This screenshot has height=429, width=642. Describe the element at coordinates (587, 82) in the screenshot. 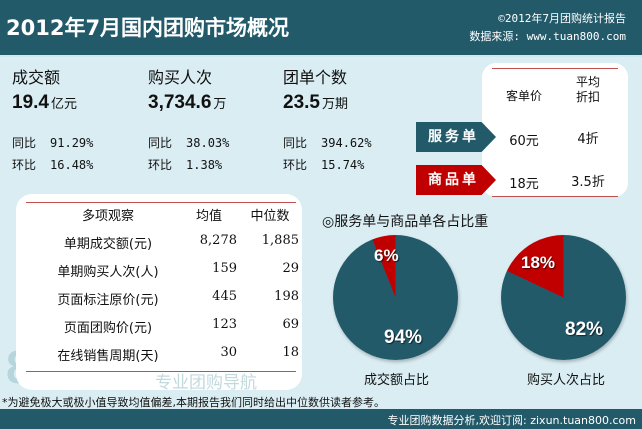

I see `header-discount-1: 平均` at that location.